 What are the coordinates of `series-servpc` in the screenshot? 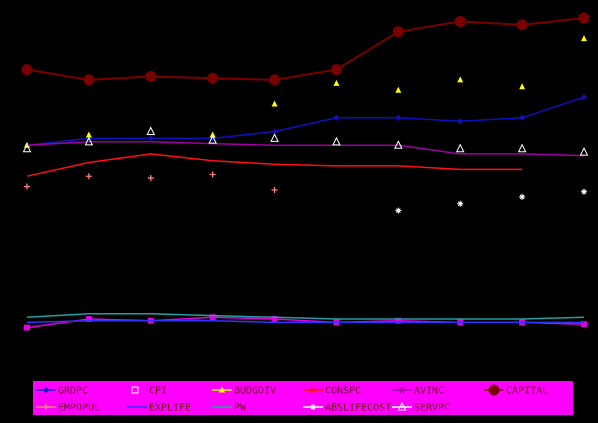 It's located at (305, 141).